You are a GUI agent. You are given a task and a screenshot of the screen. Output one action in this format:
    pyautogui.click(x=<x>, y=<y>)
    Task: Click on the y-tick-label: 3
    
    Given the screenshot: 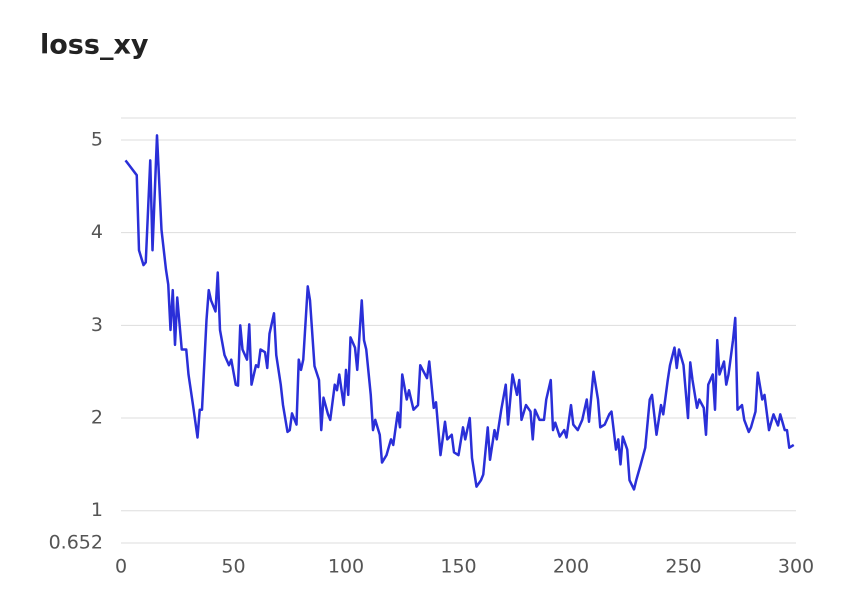 What is the action you would take?
    pyautogui.click(x=97, y=325)
    